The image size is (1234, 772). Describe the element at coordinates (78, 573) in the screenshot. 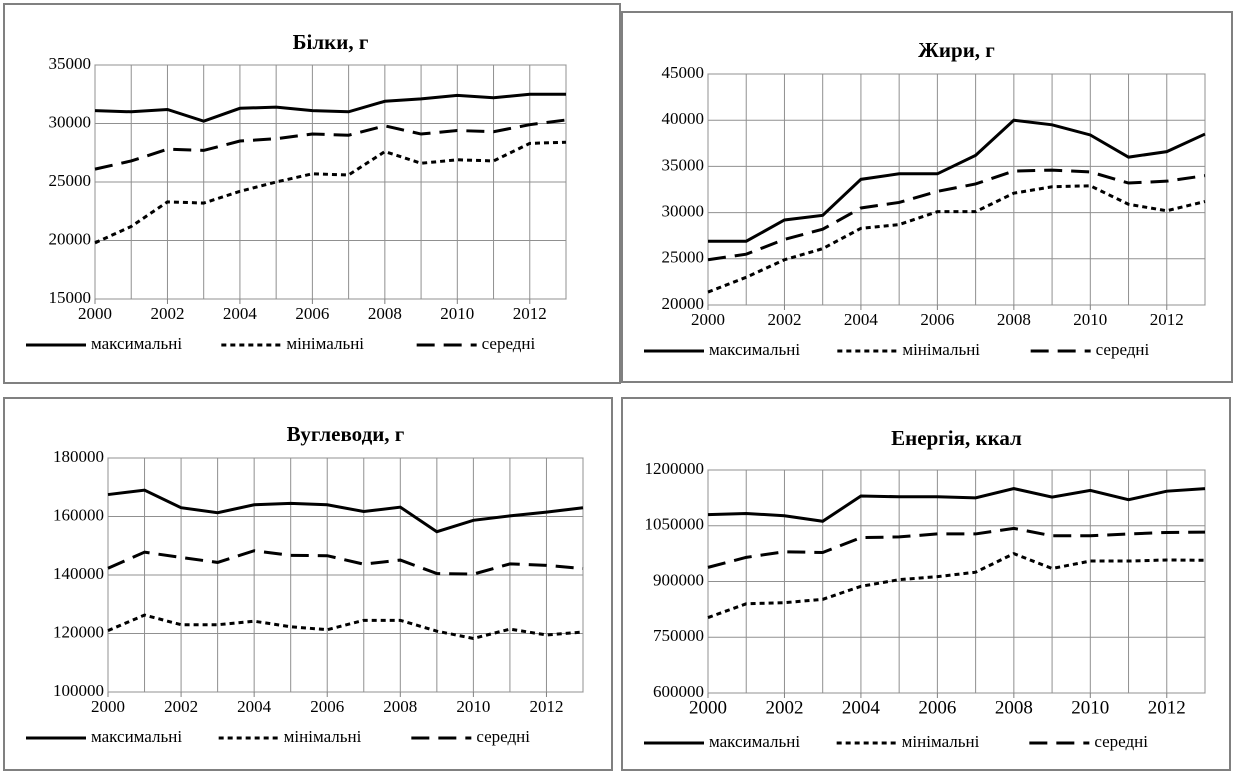

I see `y-tick-label: 140000` at that location.